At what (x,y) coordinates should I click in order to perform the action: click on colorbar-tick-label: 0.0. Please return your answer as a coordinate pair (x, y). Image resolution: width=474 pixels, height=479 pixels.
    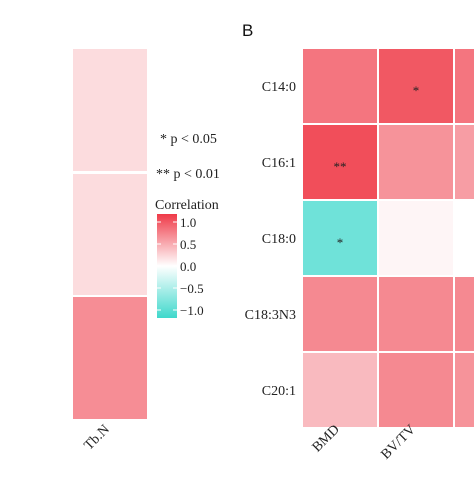
    Looking at the image, I should click on (188, 266).